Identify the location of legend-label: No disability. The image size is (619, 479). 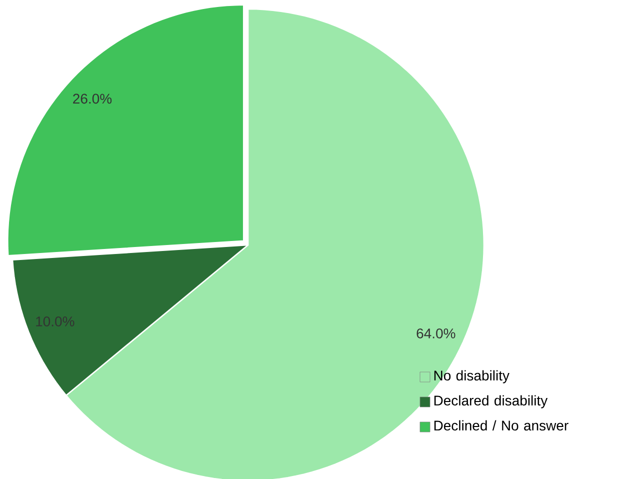
(472, 377).